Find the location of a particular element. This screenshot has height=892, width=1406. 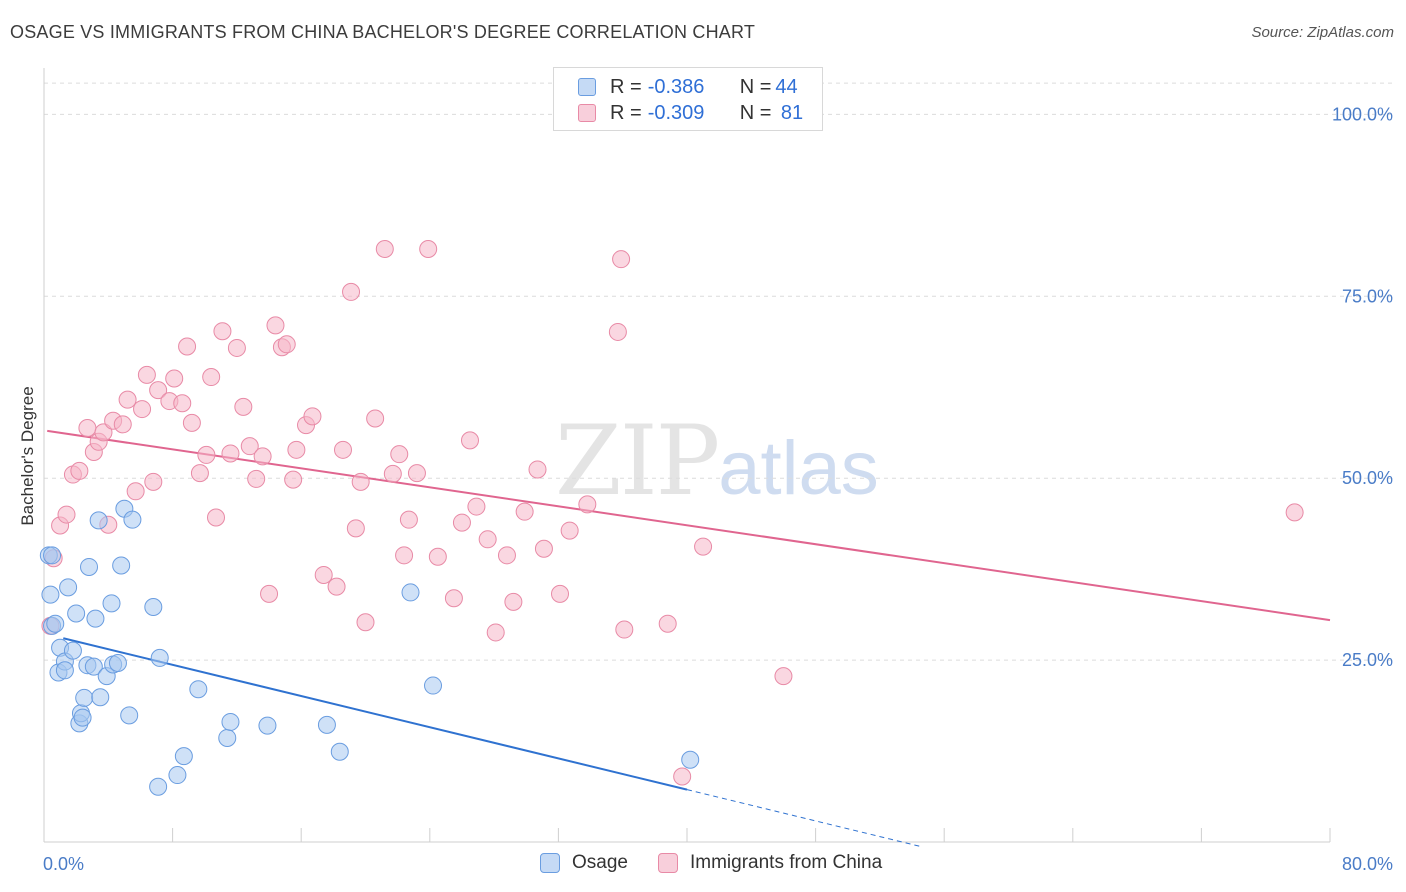

legend-row-china: R = -0.309 N = 81 is located at coordinates (690, 113).